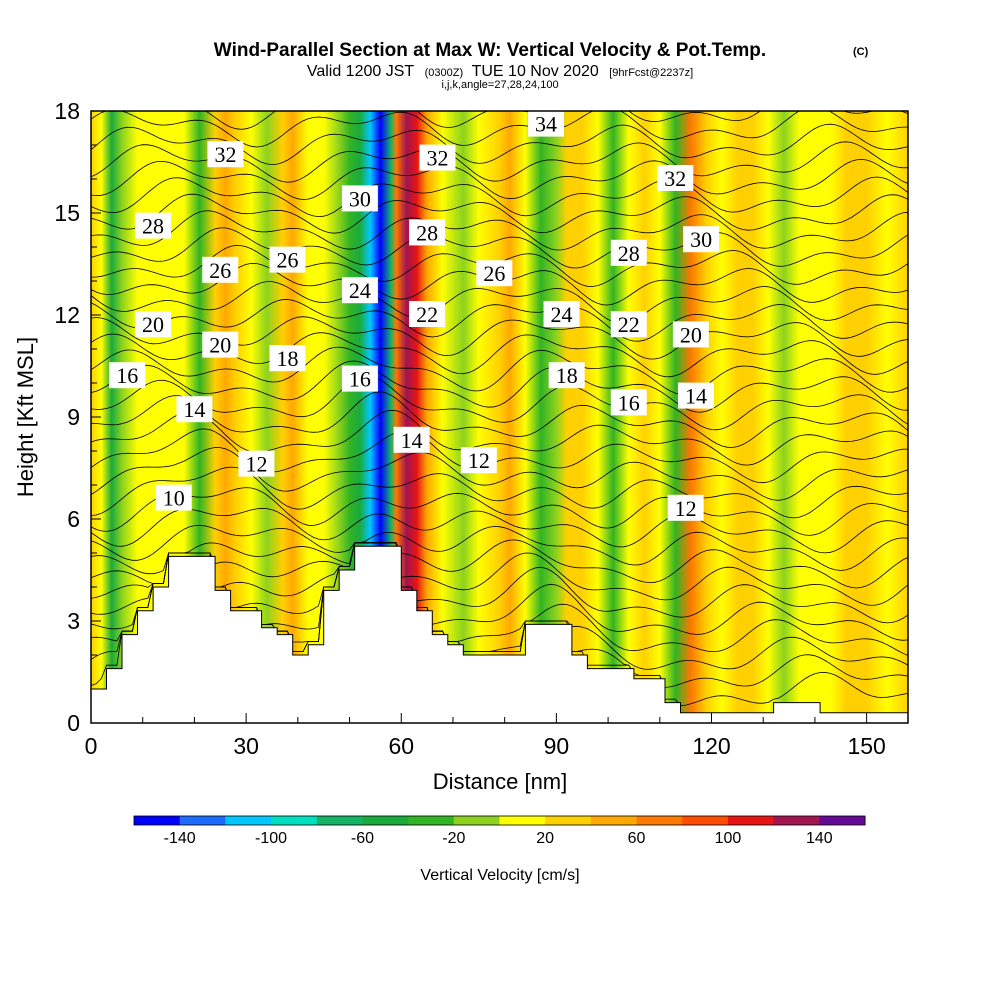 The width and height of the screenshot is (1000, 1000). Describe the element at coordinates (711, 746) in the screenshot. I see `x-tick-label: 120` at that location.